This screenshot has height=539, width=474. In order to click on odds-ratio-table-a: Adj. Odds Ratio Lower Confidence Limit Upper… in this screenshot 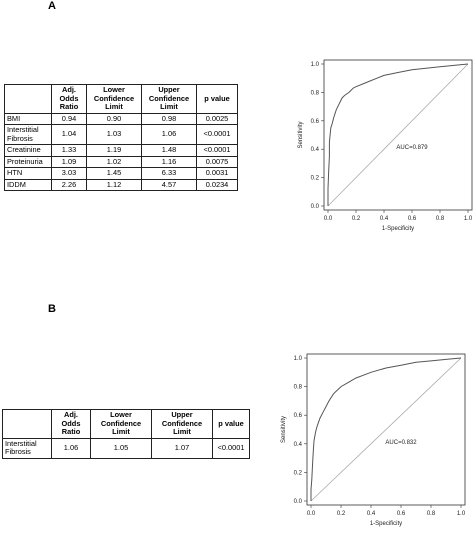, I will do `click(121, 138)`.